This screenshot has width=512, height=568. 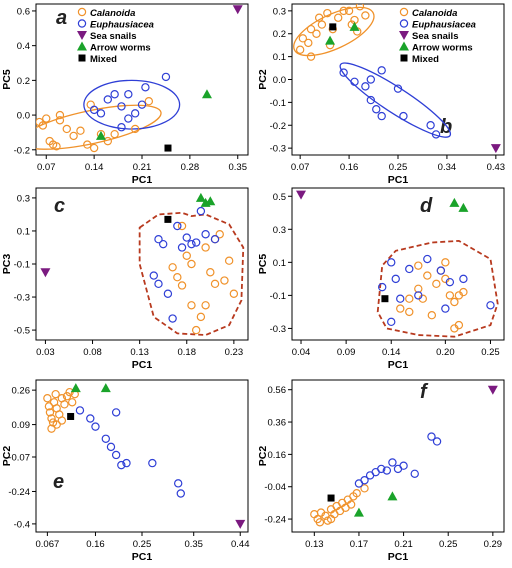 I want to click on x-tick-label: 0.35, so click(x=237, y=167).